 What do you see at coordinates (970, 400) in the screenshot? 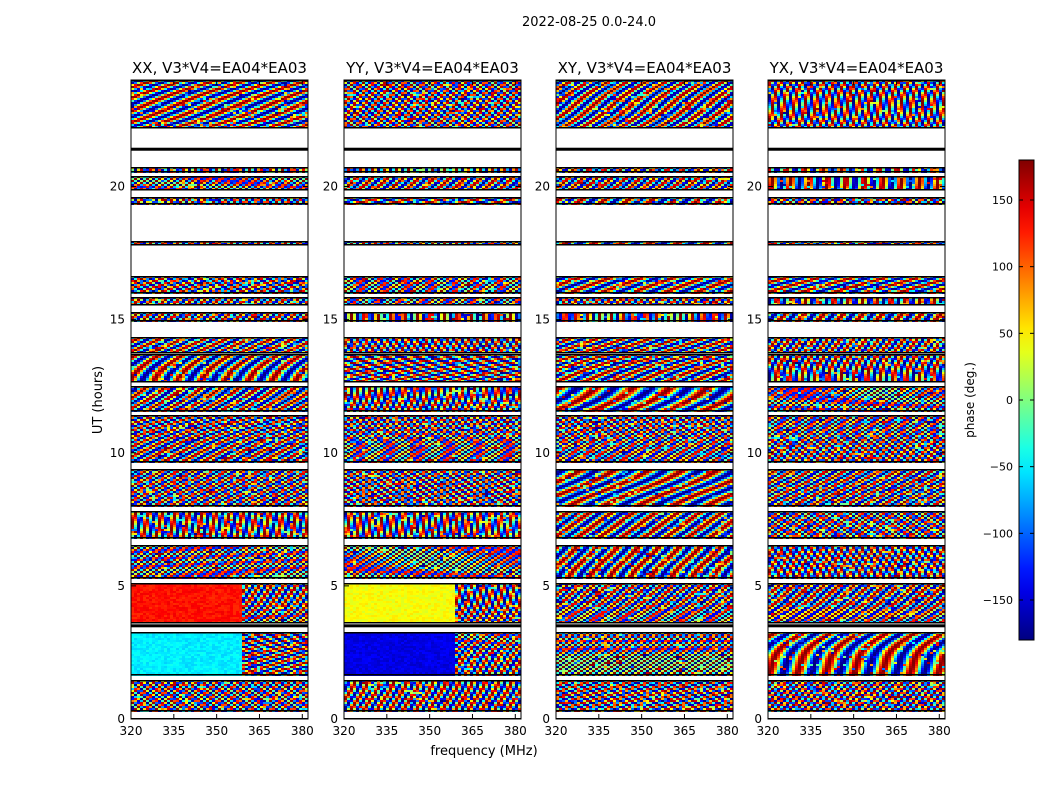
I see `colorbar-label: phase (deg.)` at bounding box center [970, 400].